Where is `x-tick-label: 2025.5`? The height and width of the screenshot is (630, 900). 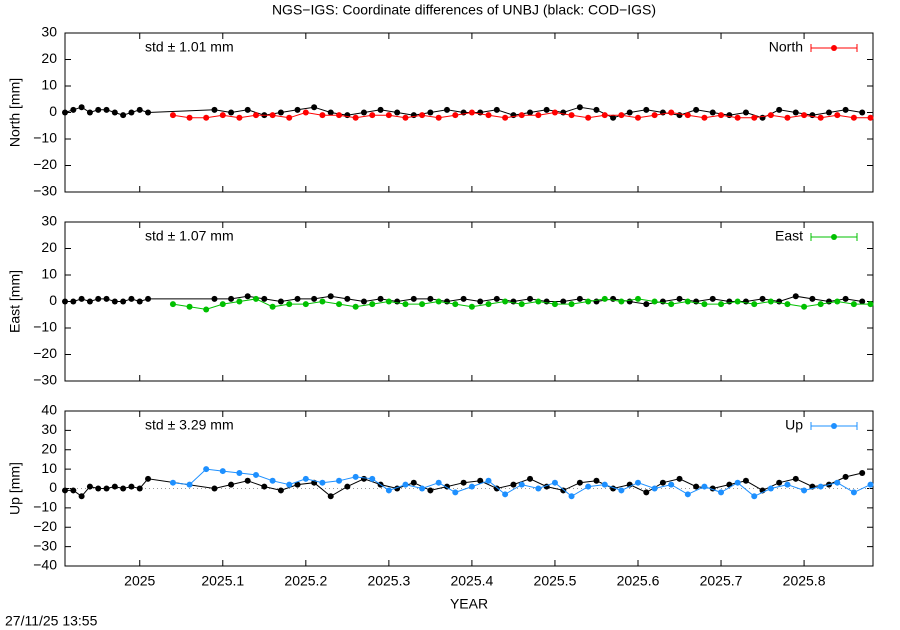 x-tick-label: 2025.5 is located at coordinates (555, 581).